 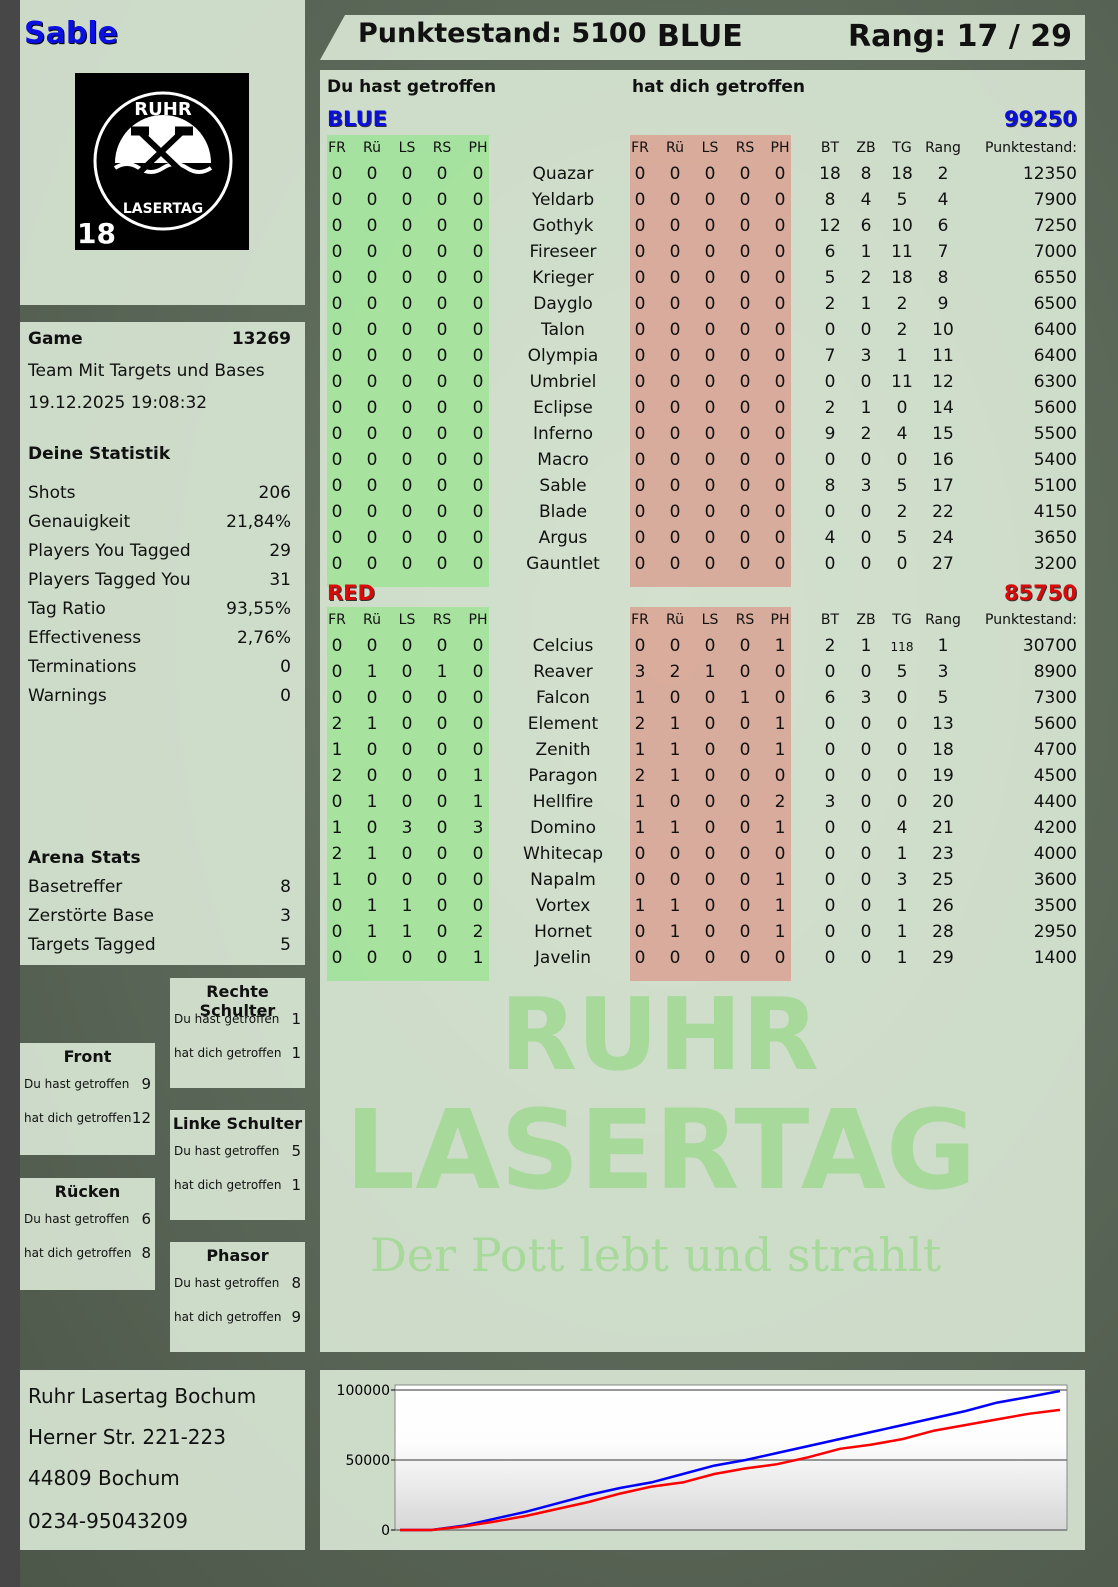 What do you see at coordinates (261, 339) in the screenshot?
I see `game-id: 13269` at bounding box center [261, 339].